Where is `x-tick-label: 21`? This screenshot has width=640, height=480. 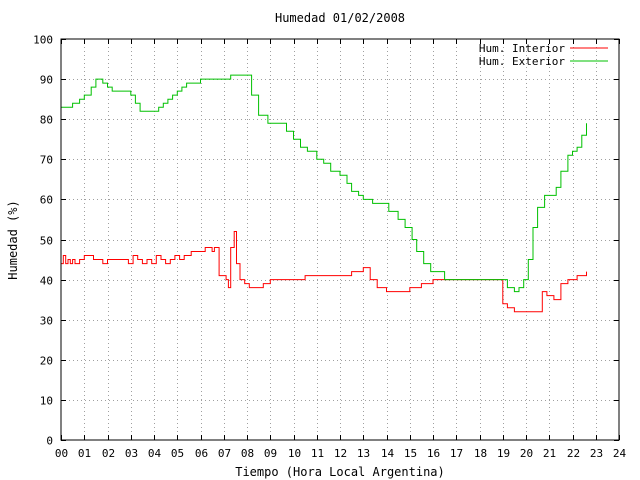 x-tick-label: 21 is located at coordinates (549, 453).